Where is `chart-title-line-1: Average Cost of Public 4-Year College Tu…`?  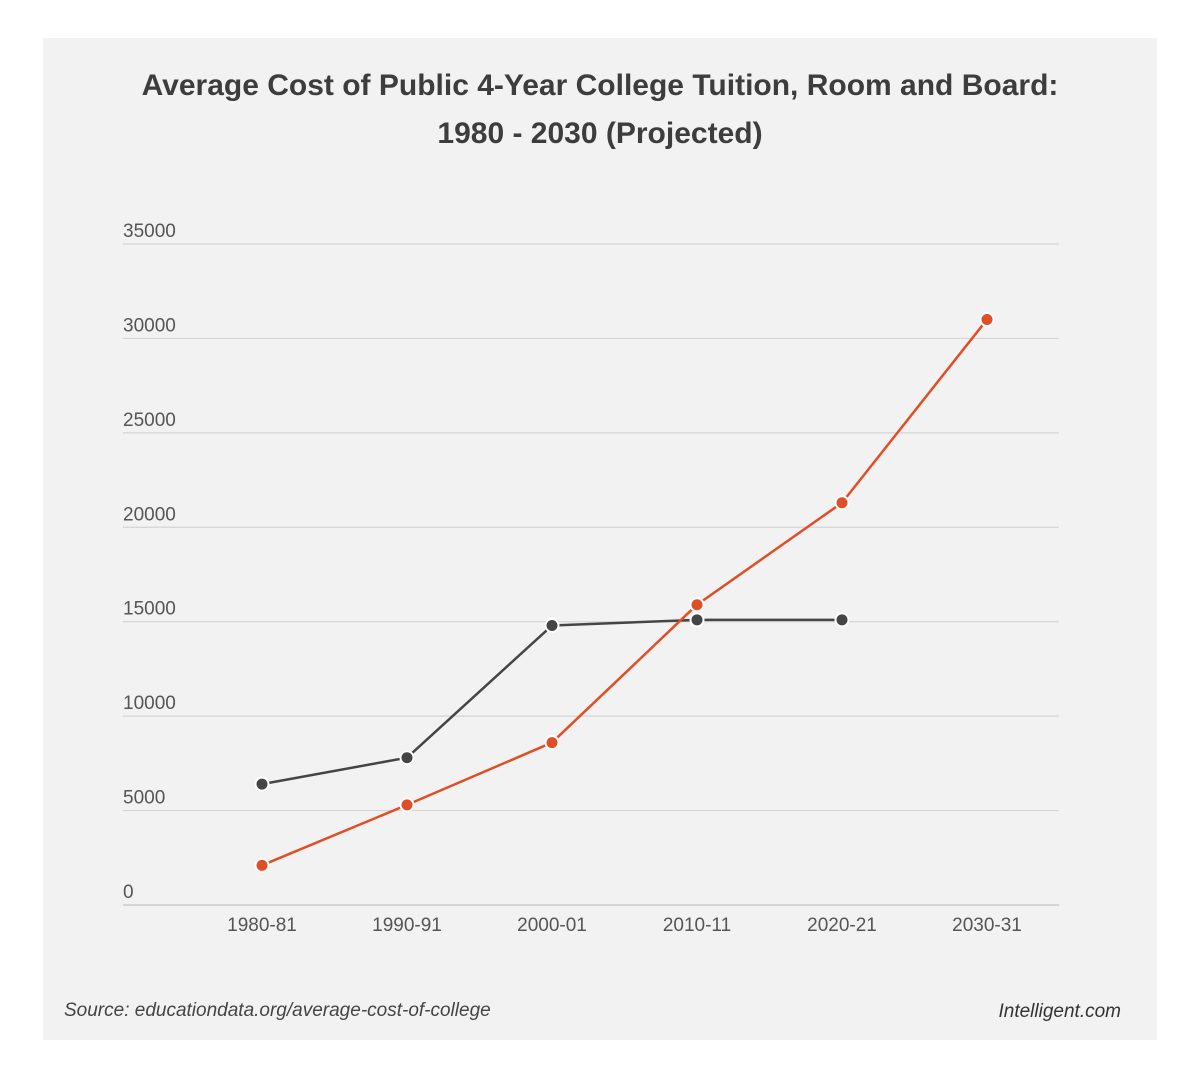 chart-title-line-1: Average Cost of Public 4-Year College Tu… is located at coordinates (600, 85).